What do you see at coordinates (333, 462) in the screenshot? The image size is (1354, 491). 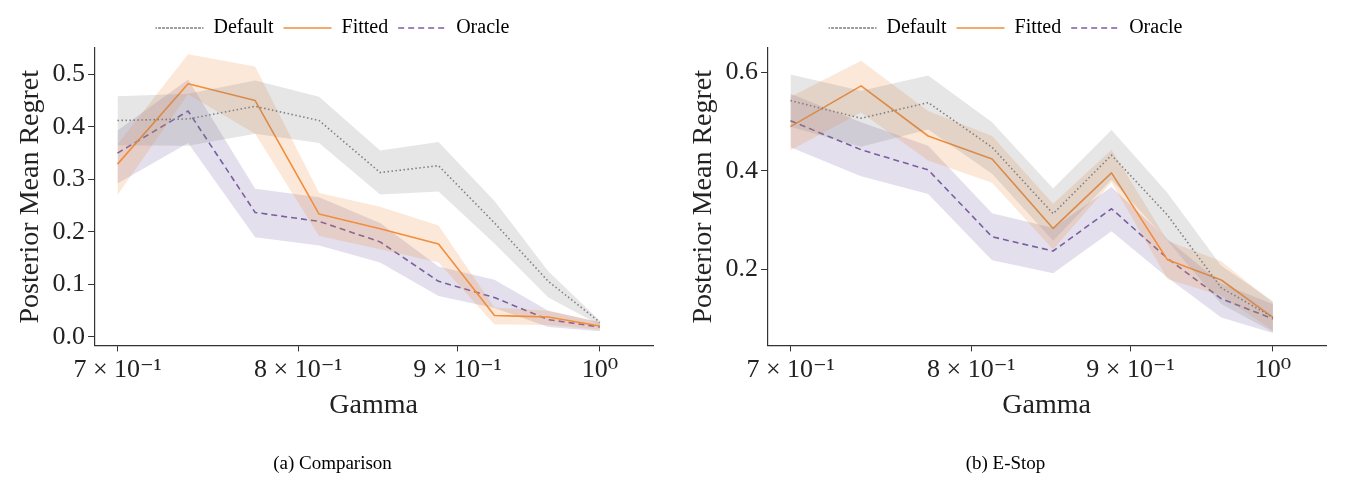 I see `text: (a) Comparison` at bounding box center [333, 462].